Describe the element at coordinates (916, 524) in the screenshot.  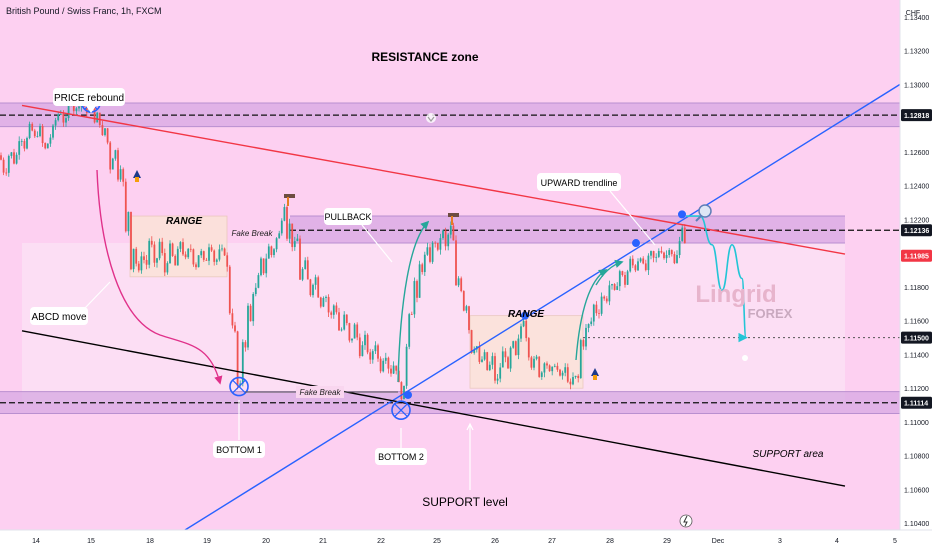
I see `y-tick-label: 1.10400` at that location.